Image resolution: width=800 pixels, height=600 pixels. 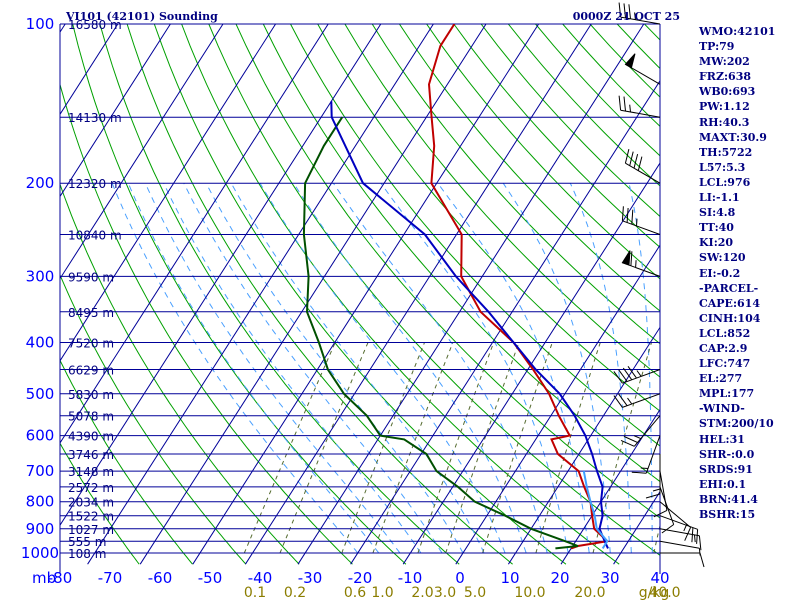 What do you see at coordinates (40, 394) in the screenshot?
I see `pressure-tick-label: 500` at bounding box center [40, 394].